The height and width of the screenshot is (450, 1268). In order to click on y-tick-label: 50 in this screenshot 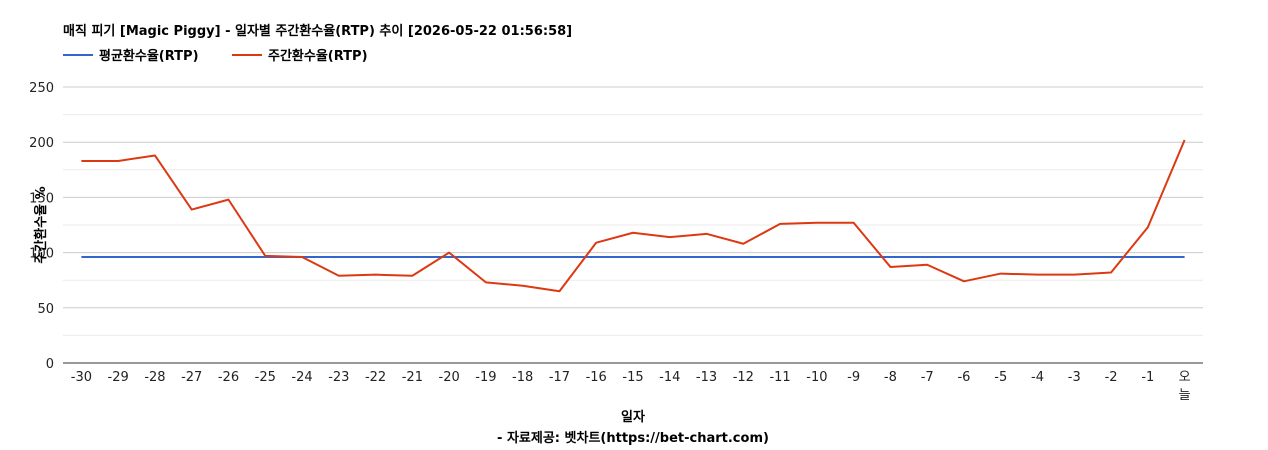, I will do `click(45, 309)`.